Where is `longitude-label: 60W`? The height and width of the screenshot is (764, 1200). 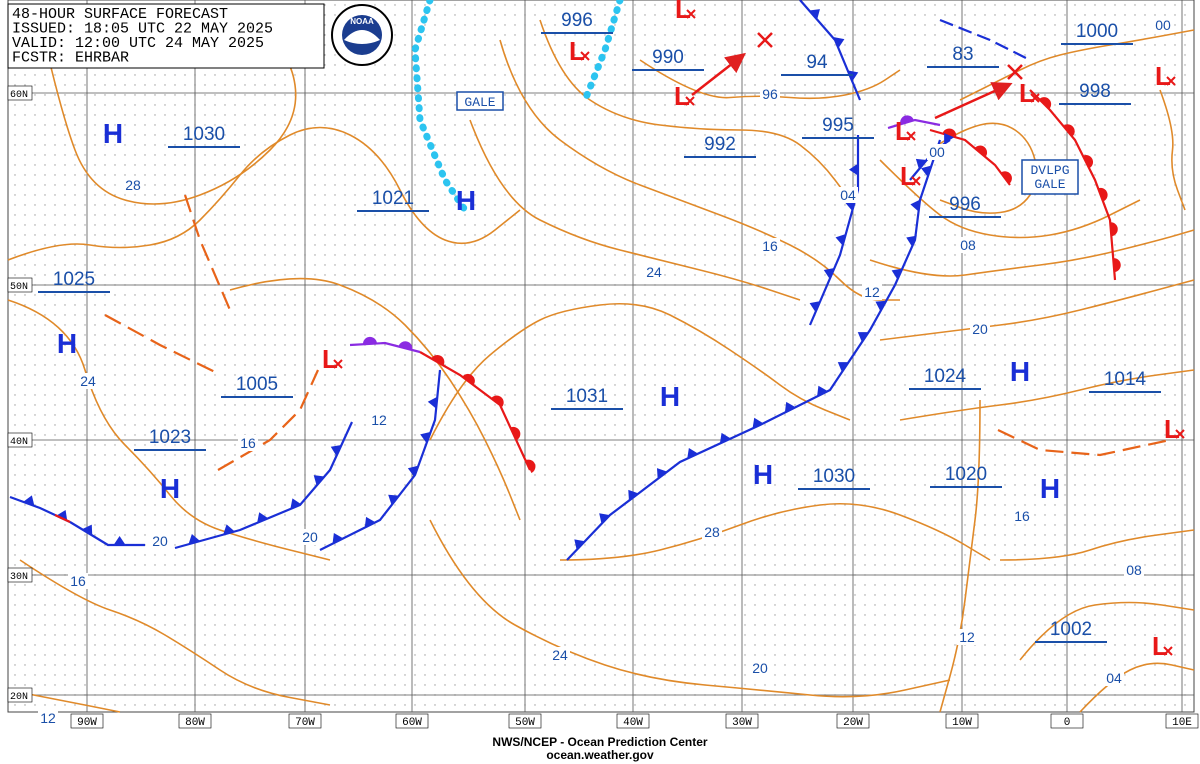
longitude-label: 60W is located at coordinates (412, 723).